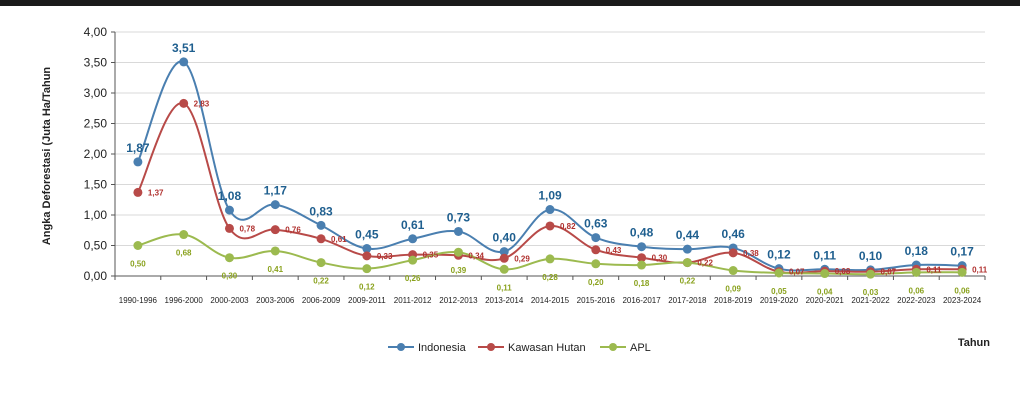 The image size is (1020, 402). I want to click on y-tick-label: 1,50, so click(96, 185).